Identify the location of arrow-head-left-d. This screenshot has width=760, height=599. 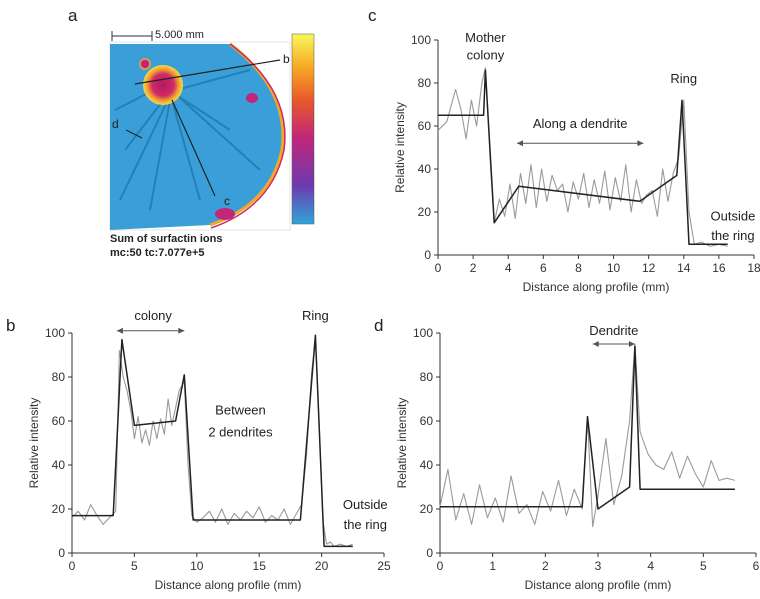
(595, 344).